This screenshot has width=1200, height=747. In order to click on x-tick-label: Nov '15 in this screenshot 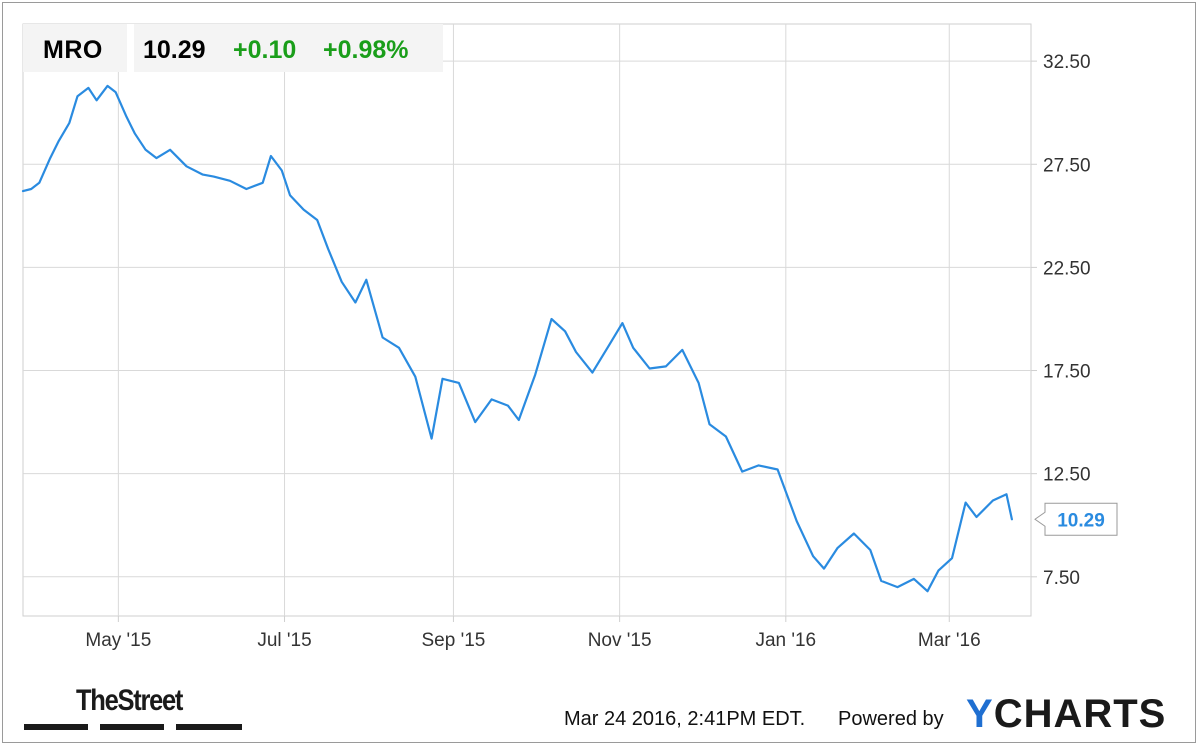, I will do `click(620, 640)`.